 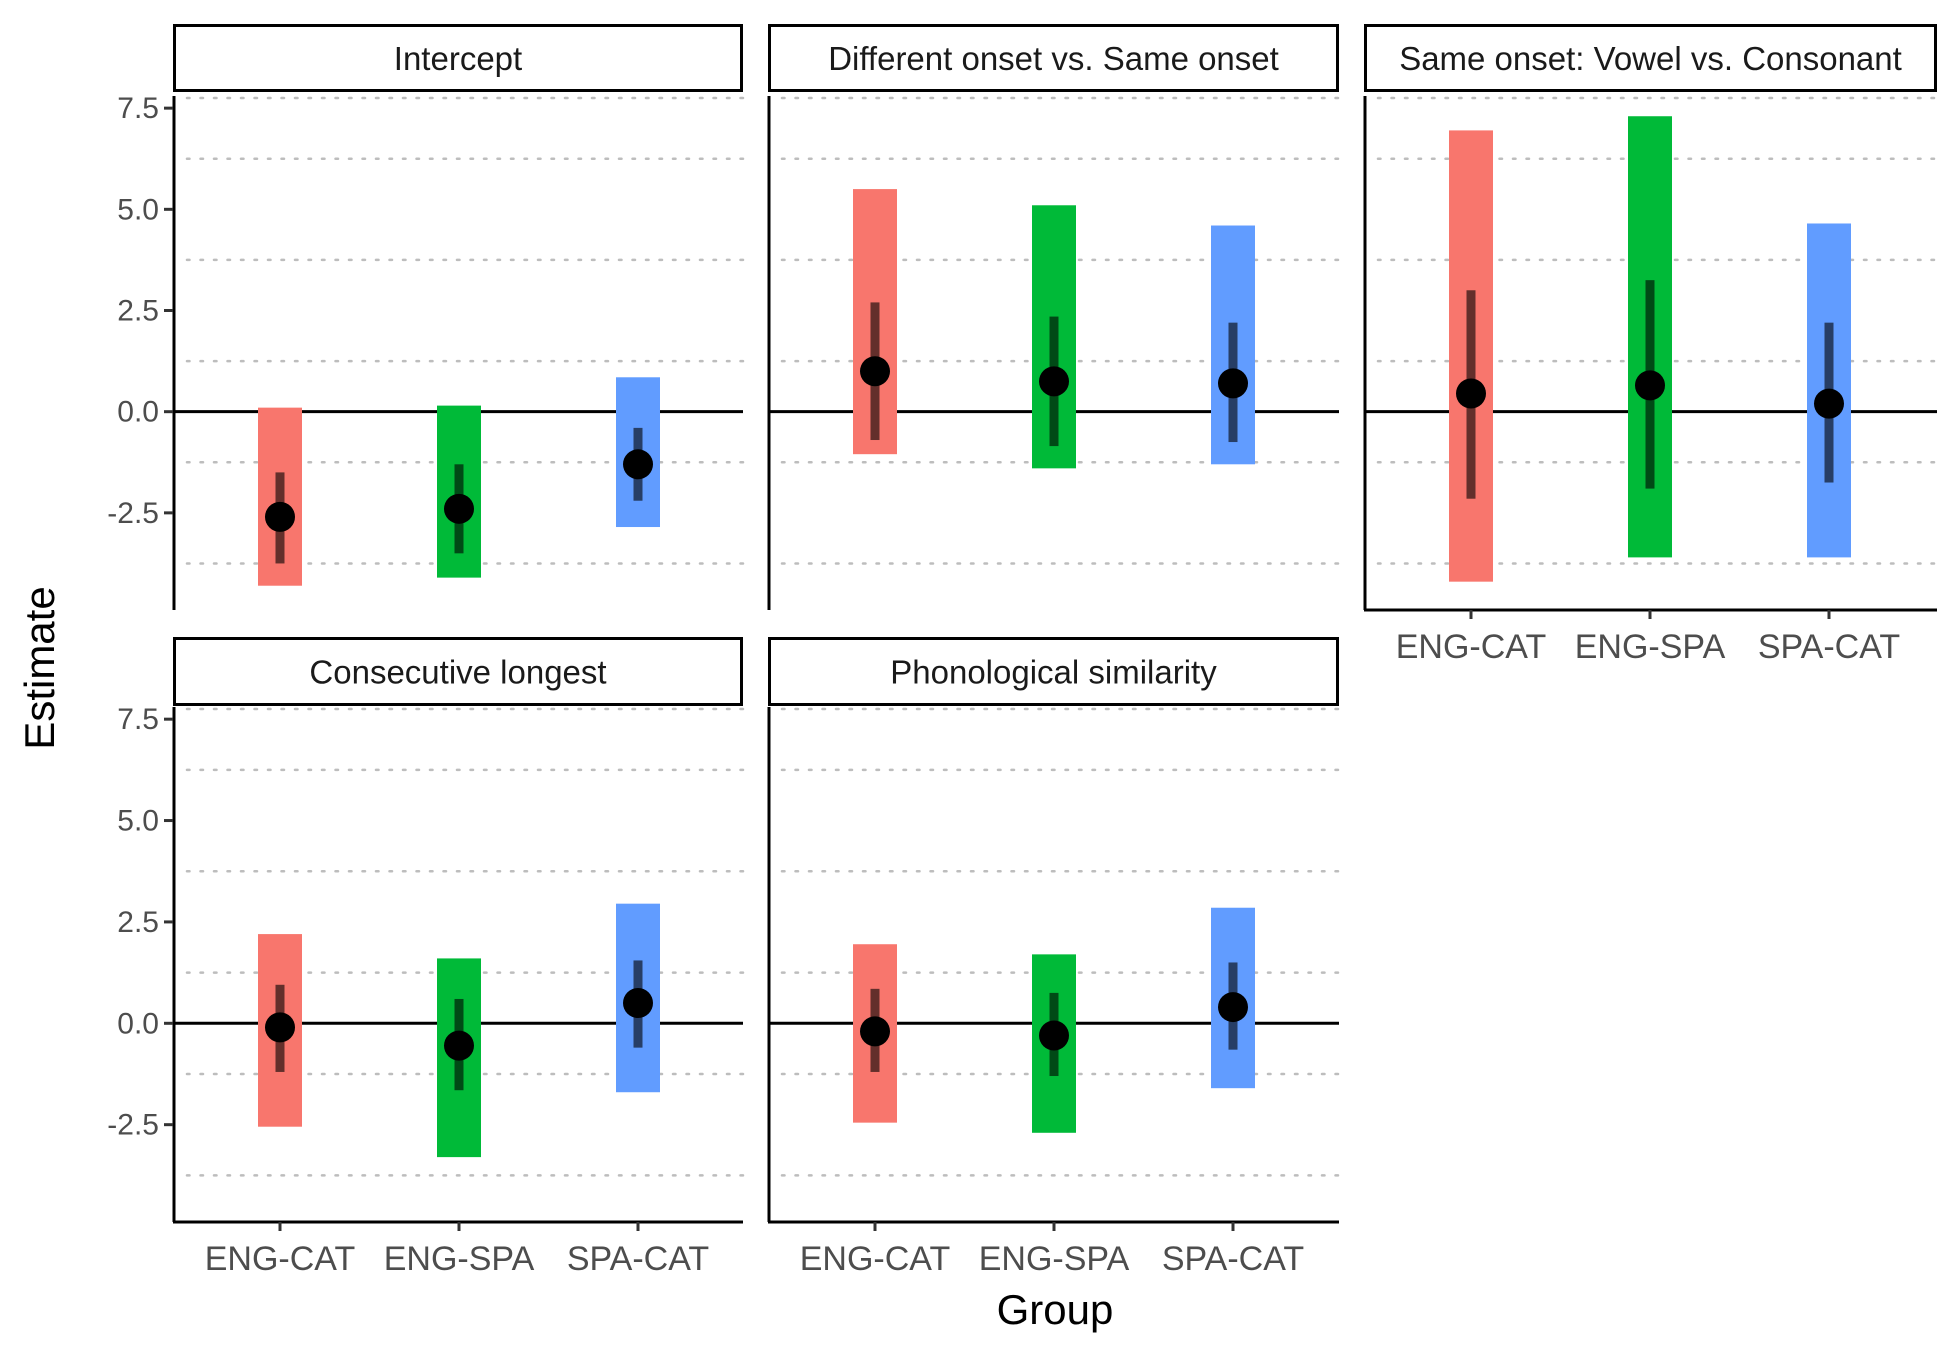 What do you see at coordinates (1055, 1309) in the screenshot?
I see `x-axis-title: Group` at bounding box center [1055, 1309].